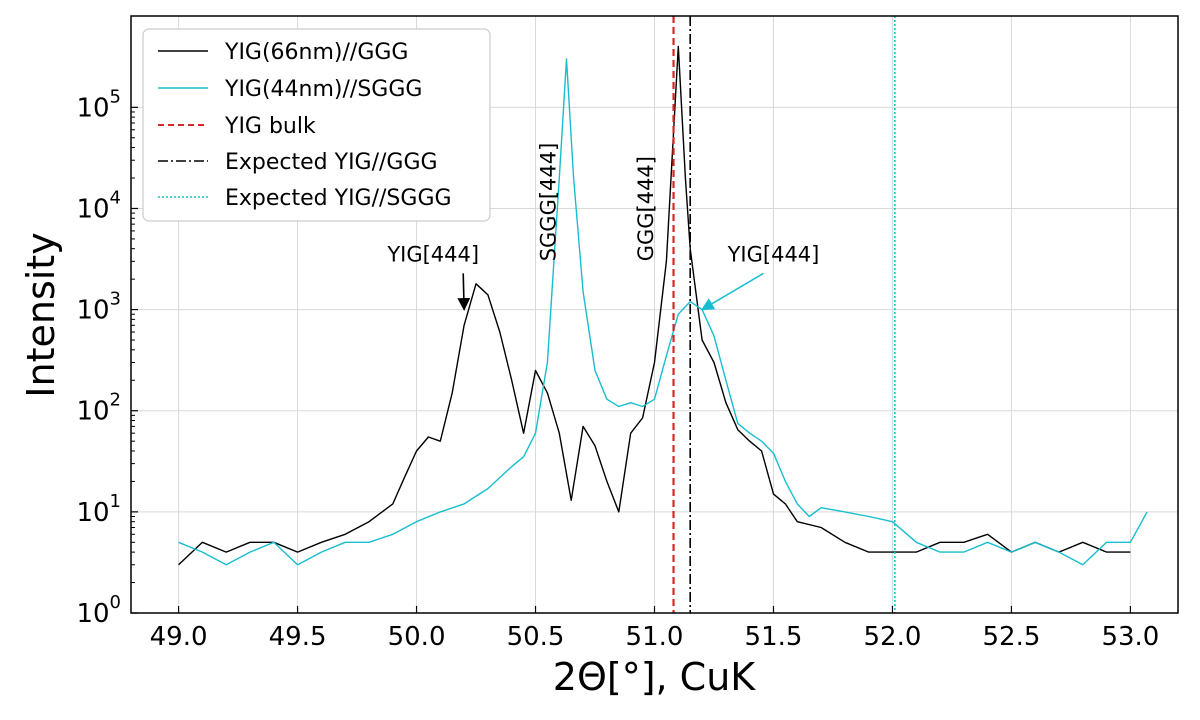  What do you see at coordinates (603, 227) in the screenshot?
I see `annotations: YIG[444] YIG[444] SGGG[444] GGG[444]` at bounding box center [603, 227].